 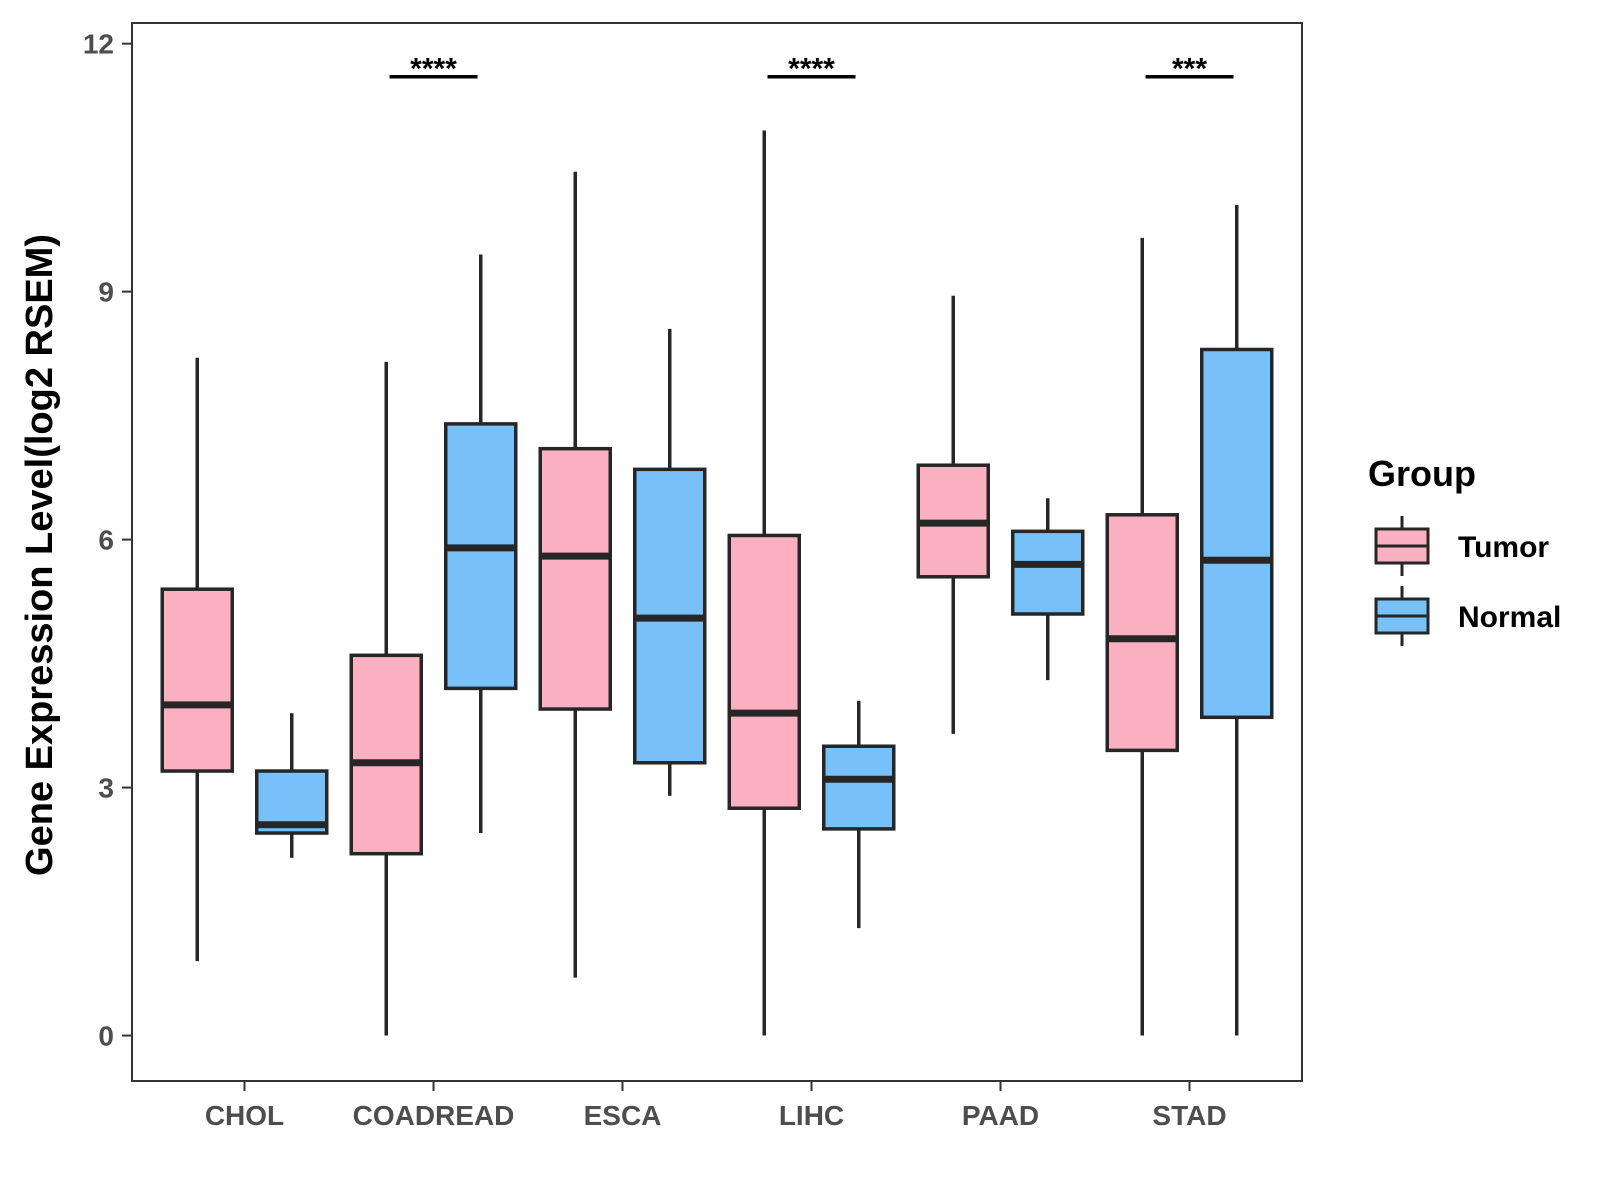 I want to click on y-tick-label: 3, so click(x=106, y=788).